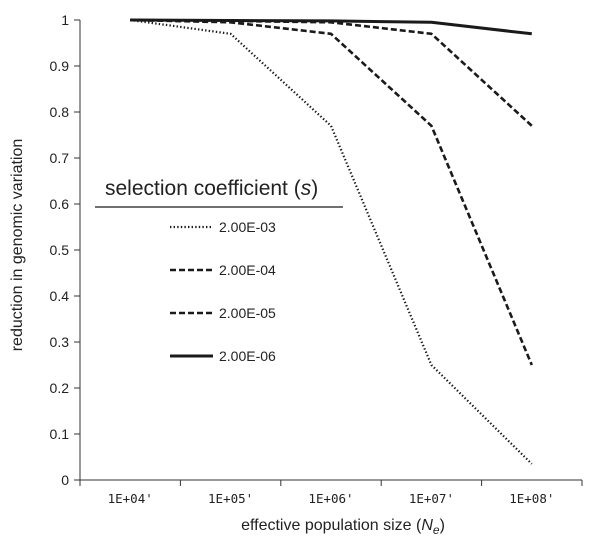 The height and width of the screenshot is (540, 599). What do you see at coordinates (306, 188) in the screenshot?
I see `legend-title-variable: s` at bounding box center [306, 188].